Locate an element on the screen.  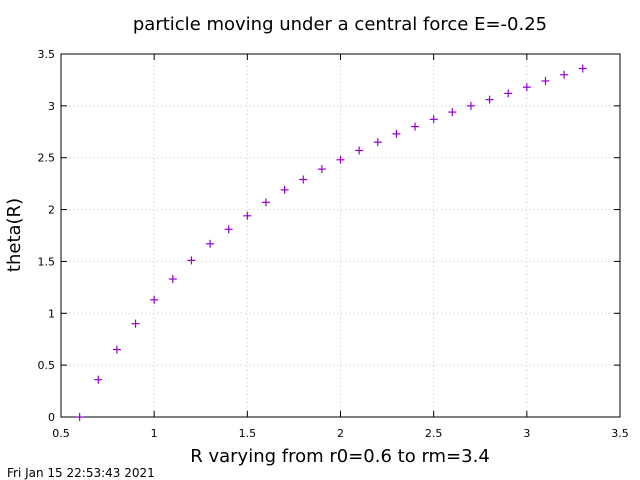
y-tick-label: 3 is located at coordinates (51, 106).